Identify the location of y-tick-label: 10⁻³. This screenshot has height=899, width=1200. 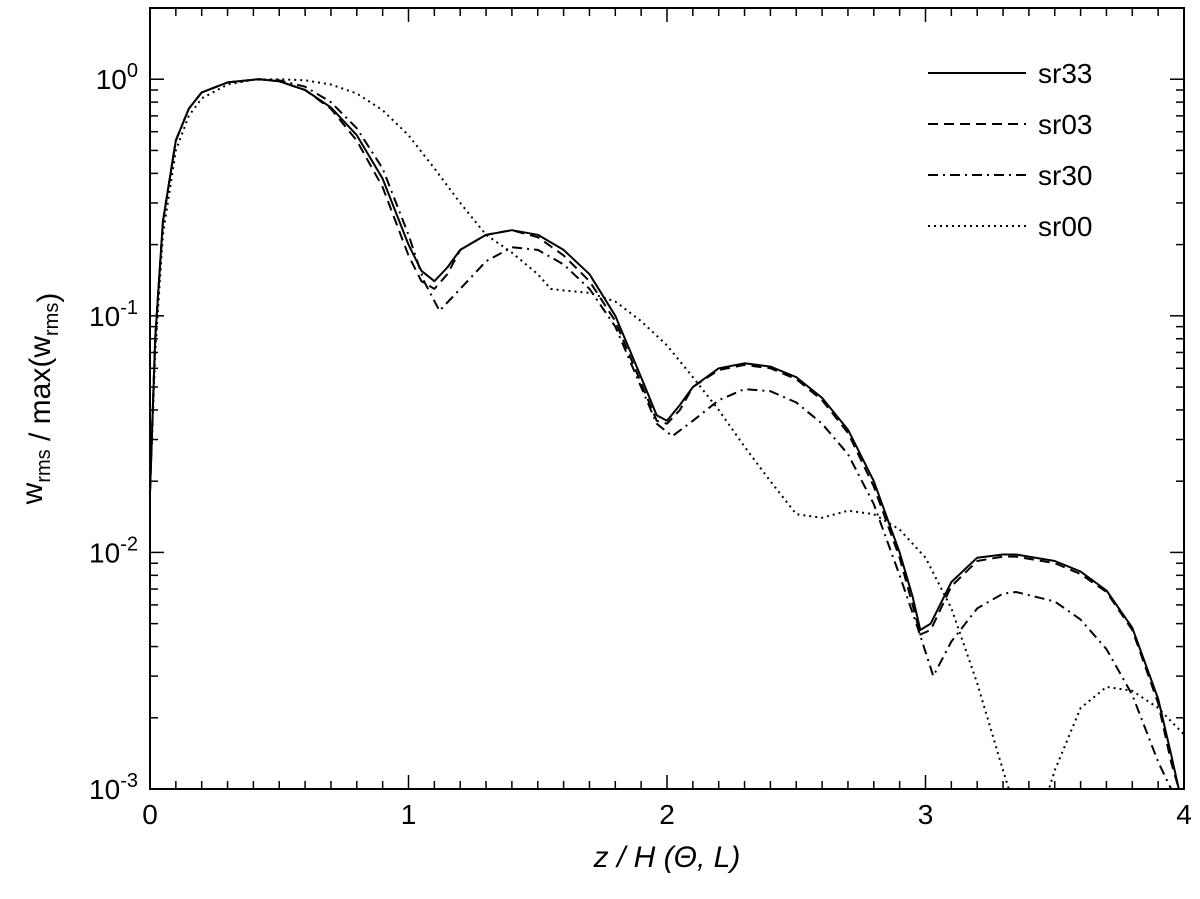
(113, 787).